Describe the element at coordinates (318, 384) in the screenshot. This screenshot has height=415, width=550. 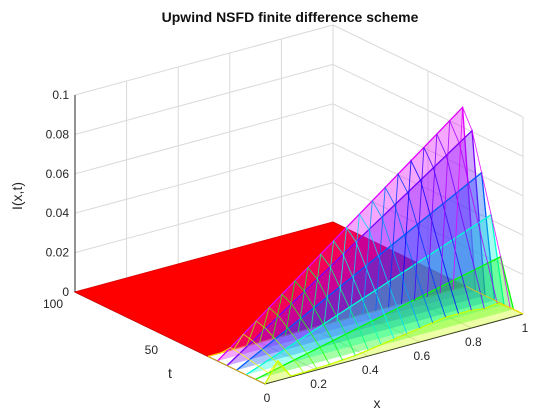
I see `x-tick-label: 0.2` at that location.